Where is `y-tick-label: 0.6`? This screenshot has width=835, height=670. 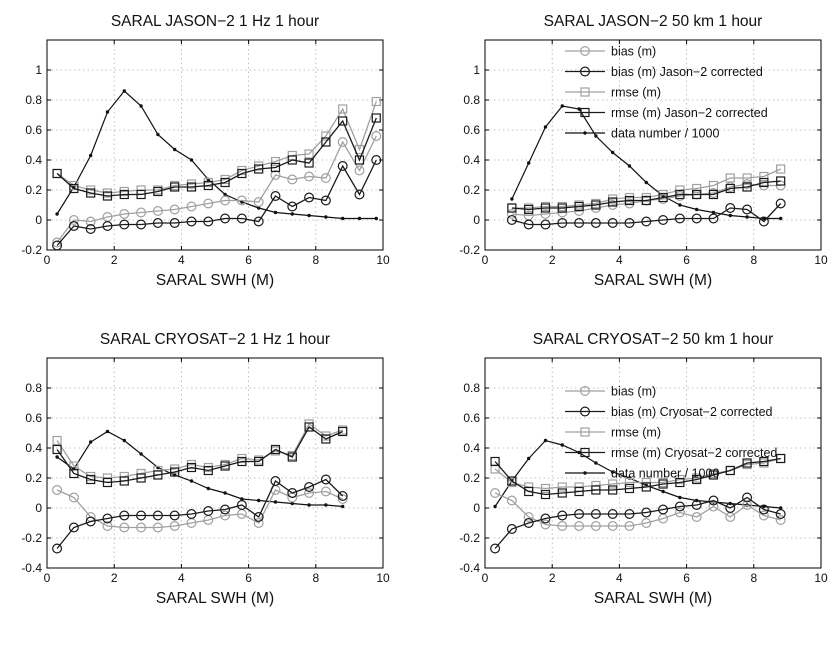 y-tick-label: 0.6 is located at coordinates (471, 418).